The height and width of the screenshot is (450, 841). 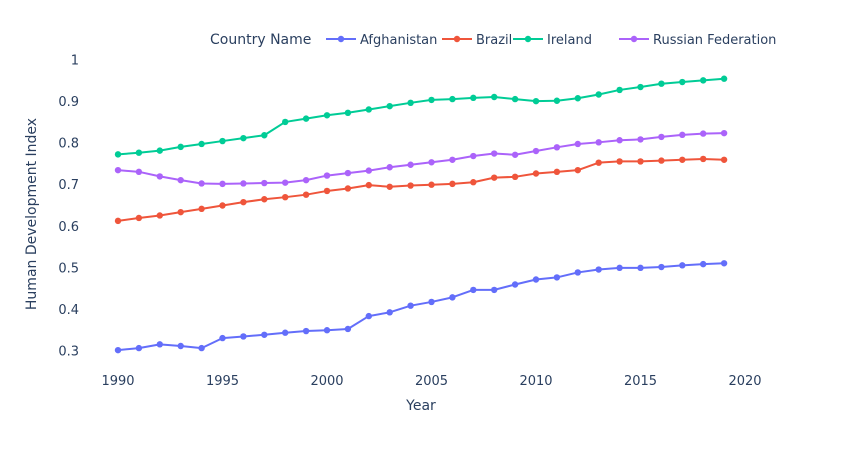 I want to click on point-russian-federation-2004, so click(x=410, y=164).